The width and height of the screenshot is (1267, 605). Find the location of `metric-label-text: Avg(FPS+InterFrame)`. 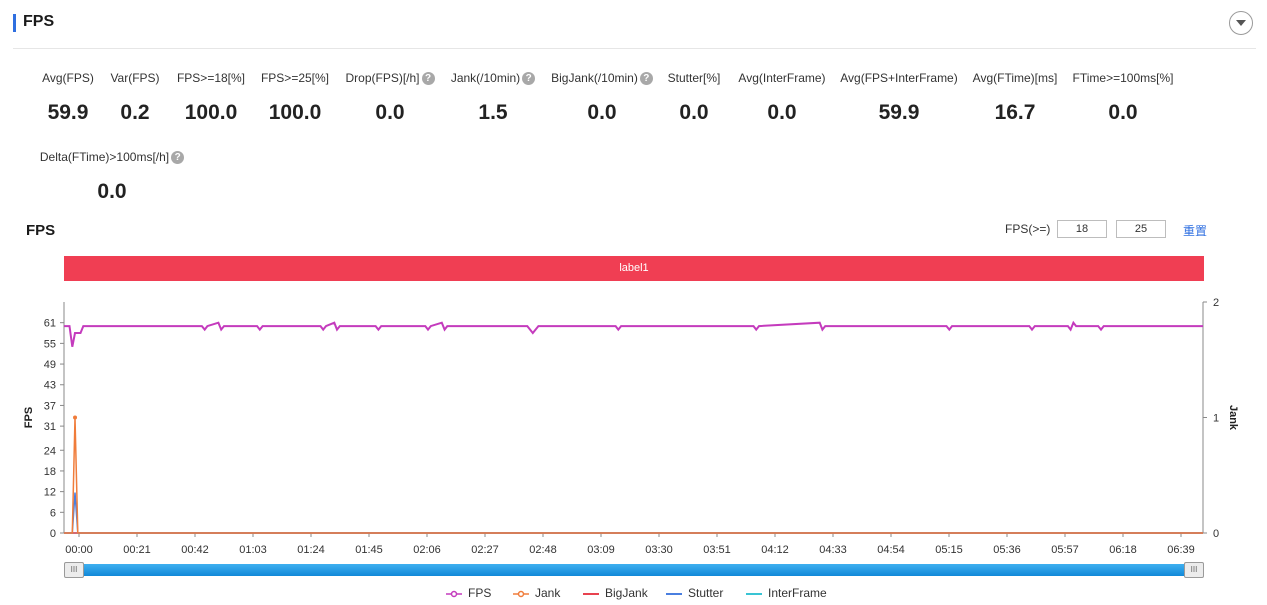

metric-label-text: Avg(FPS+InterFrame) is located at coordinates (899, 78).